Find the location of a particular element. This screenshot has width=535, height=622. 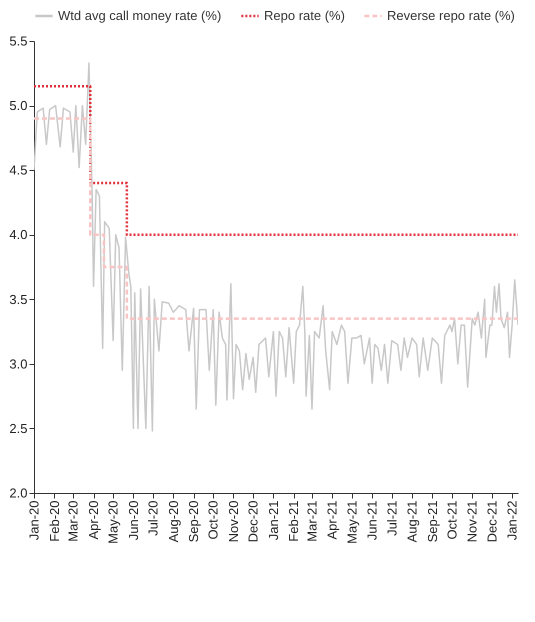

x-tick-label: May-21 is located at coordinates (352, 522).